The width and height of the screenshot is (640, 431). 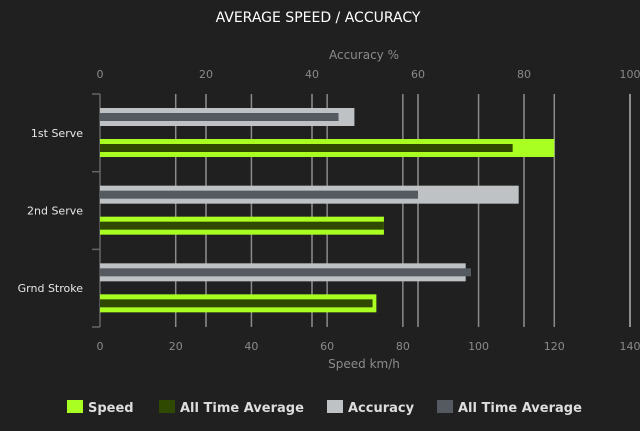 What do you see at coordinates (381, 408) in the screenshot?
I see `legend-label: Accuracy` at bounding box center [381, 408].